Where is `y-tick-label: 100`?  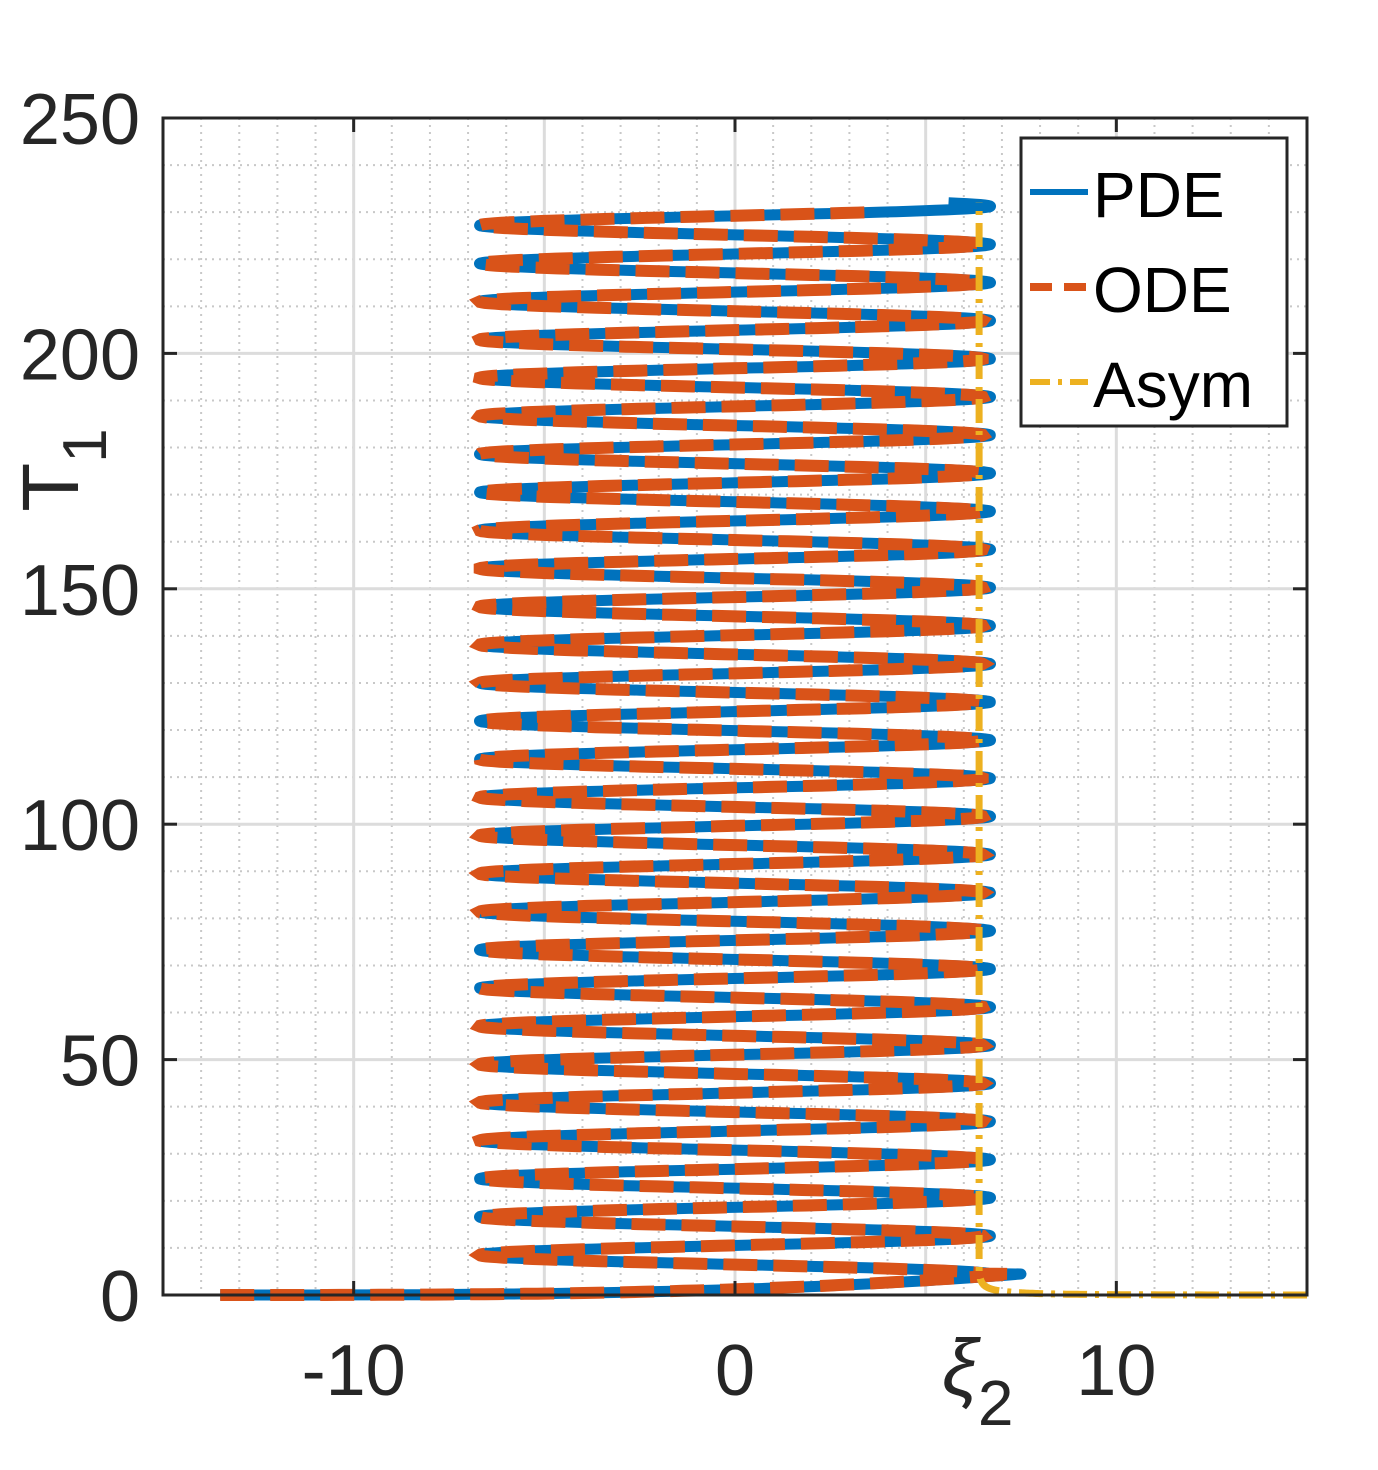
y-tick-label: 100 is located at coordinates (80, 826).